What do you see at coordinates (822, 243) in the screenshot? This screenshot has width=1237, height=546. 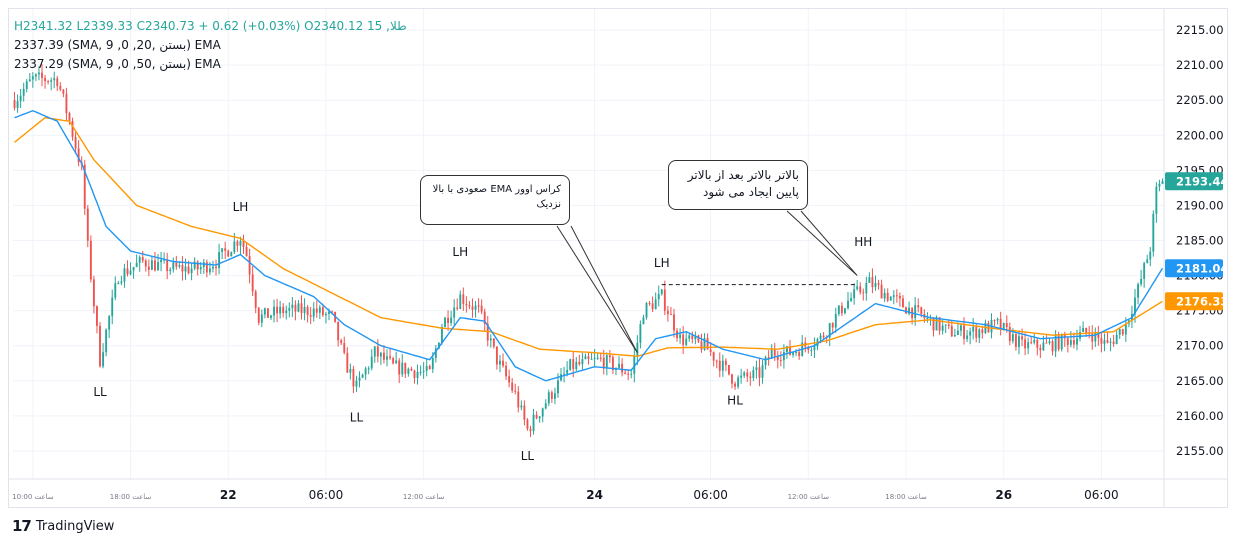 I see `callout-pointer` at bounding box center [822, 243].